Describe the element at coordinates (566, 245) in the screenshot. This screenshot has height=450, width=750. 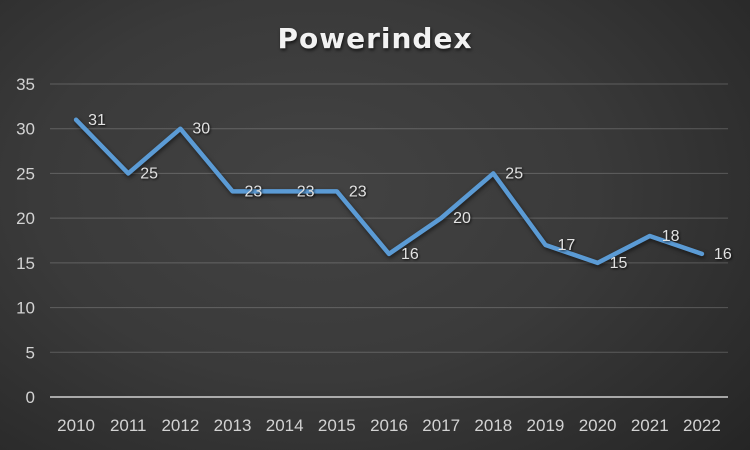
I see `data-point-label: 17` at that location.